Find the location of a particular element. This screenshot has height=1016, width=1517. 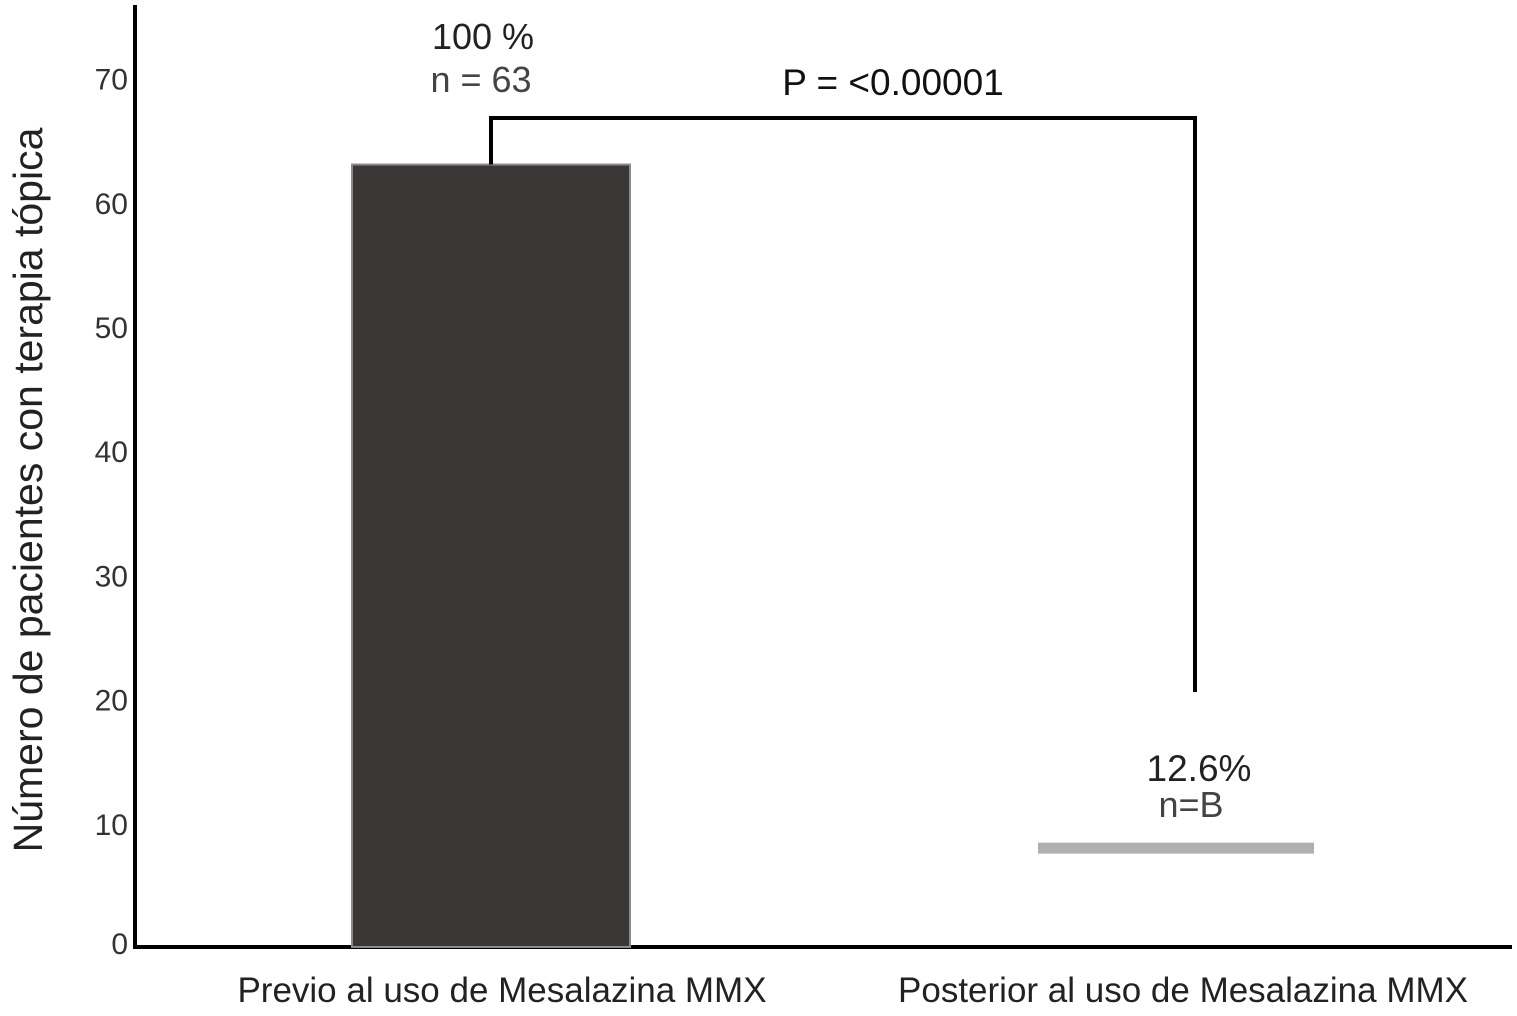

y-tick-label-20: 20 is located at coordinates (111, 701).